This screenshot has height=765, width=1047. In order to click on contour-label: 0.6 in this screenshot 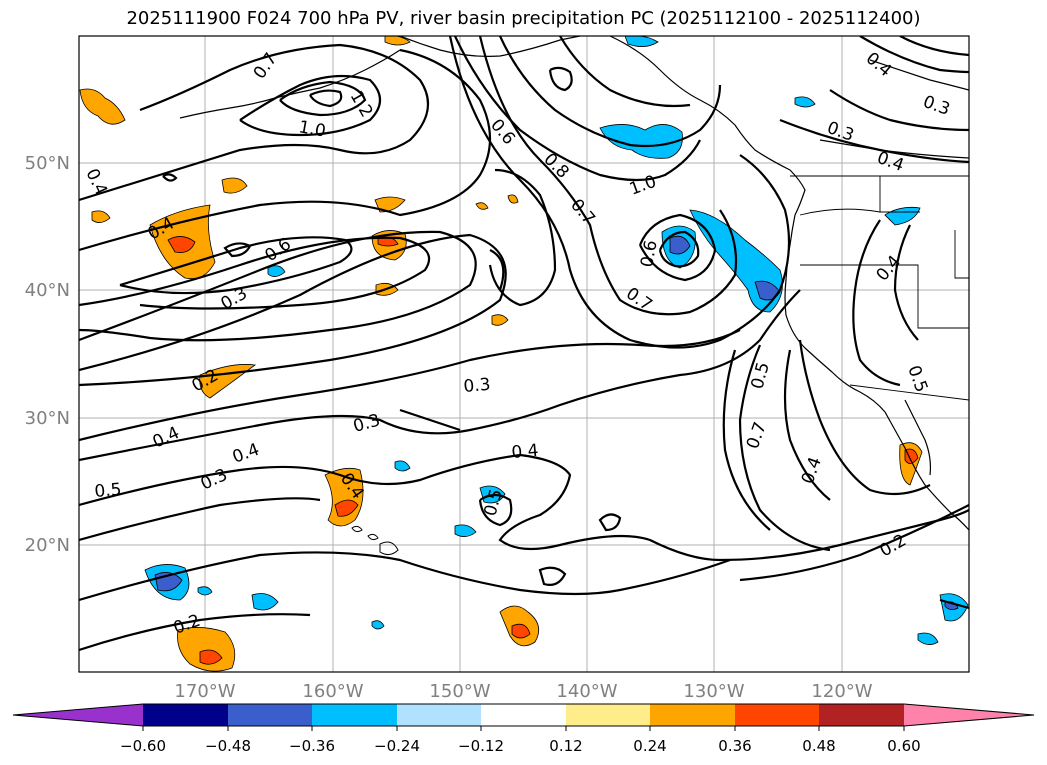, I will do `click(649, 254)`.